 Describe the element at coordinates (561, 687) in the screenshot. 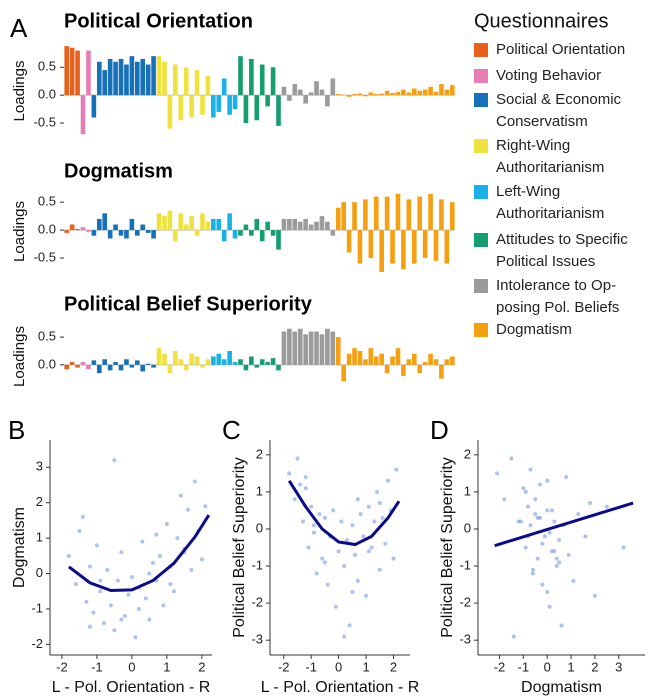

I see `x-axis-label: Dogmatism` at that location.